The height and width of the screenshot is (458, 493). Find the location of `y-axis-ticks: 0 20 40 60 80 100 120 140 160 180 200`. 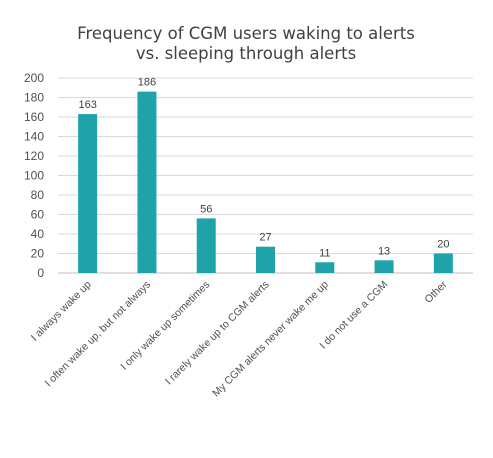

y-axis-ticks: 0 20 40 60 80 100 120 140 160 180 200 is located at coordinates (34, 175).